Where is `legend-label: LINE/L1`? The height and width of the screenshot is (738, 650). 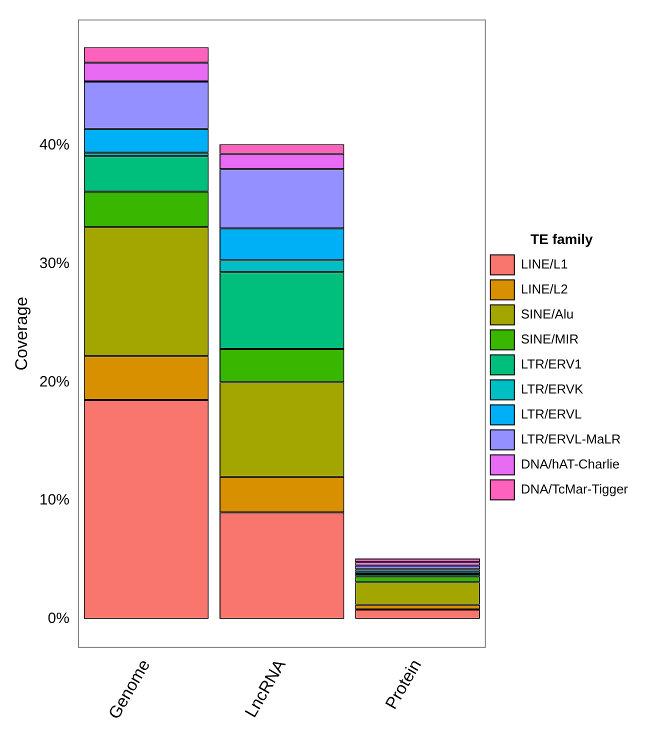
legend-label: LINE/L1 is located at coordinates (544, 264).